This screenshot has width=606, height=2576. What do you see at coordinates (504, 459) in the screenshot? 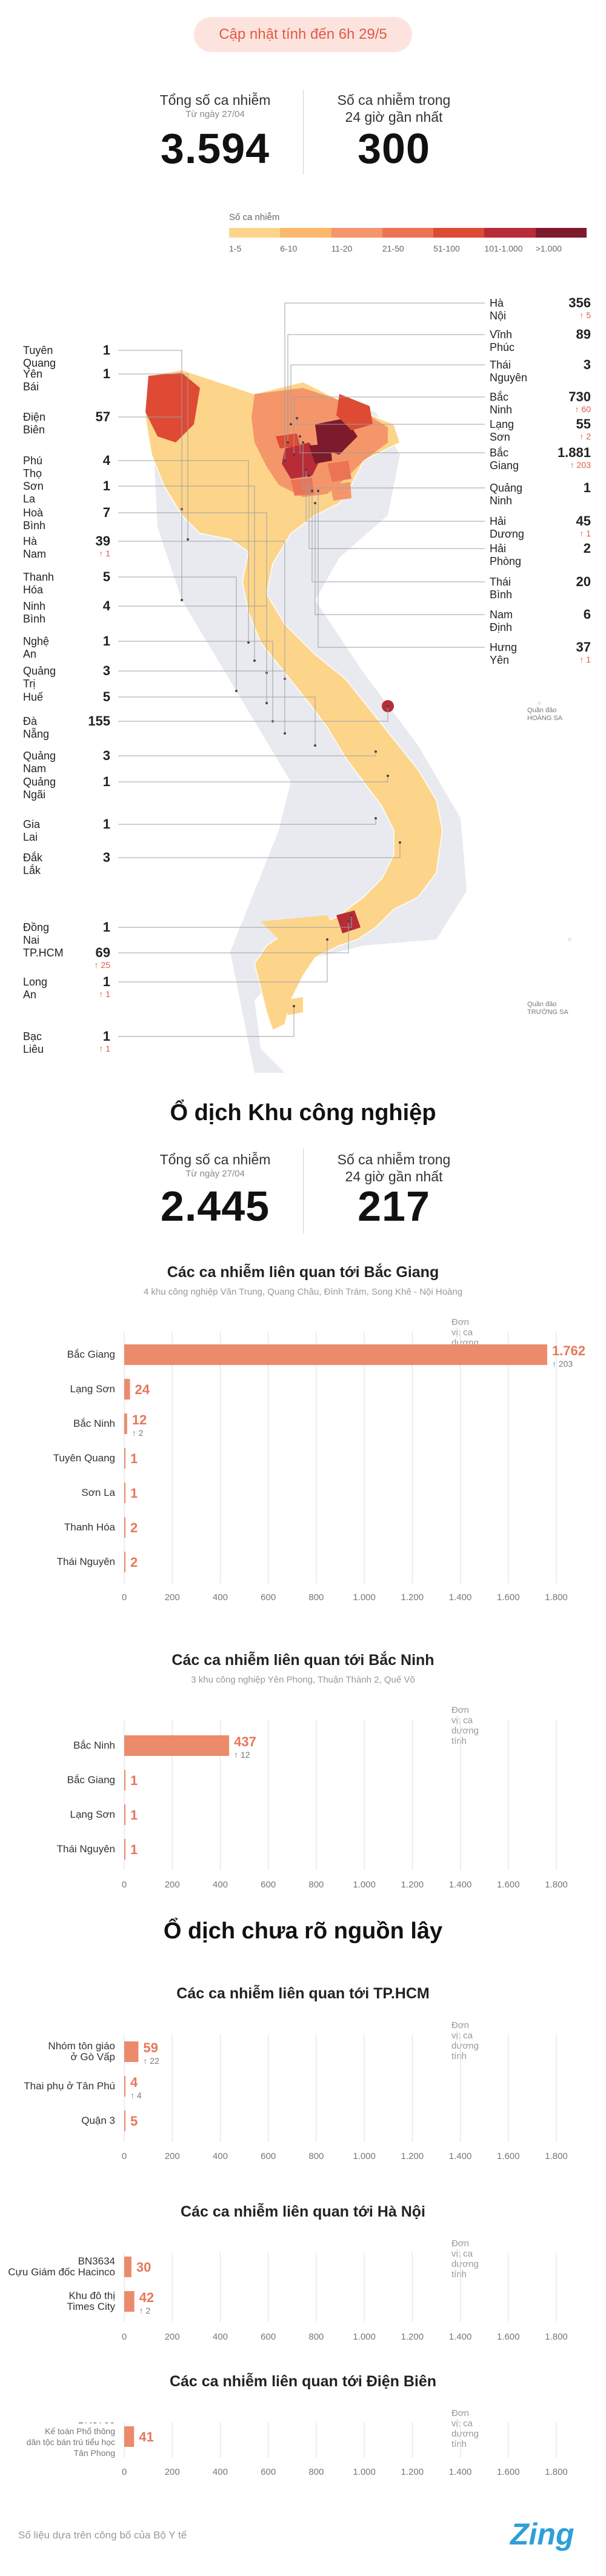
I see `province-name: Bắc Giang` at bounding box center [504, 459].